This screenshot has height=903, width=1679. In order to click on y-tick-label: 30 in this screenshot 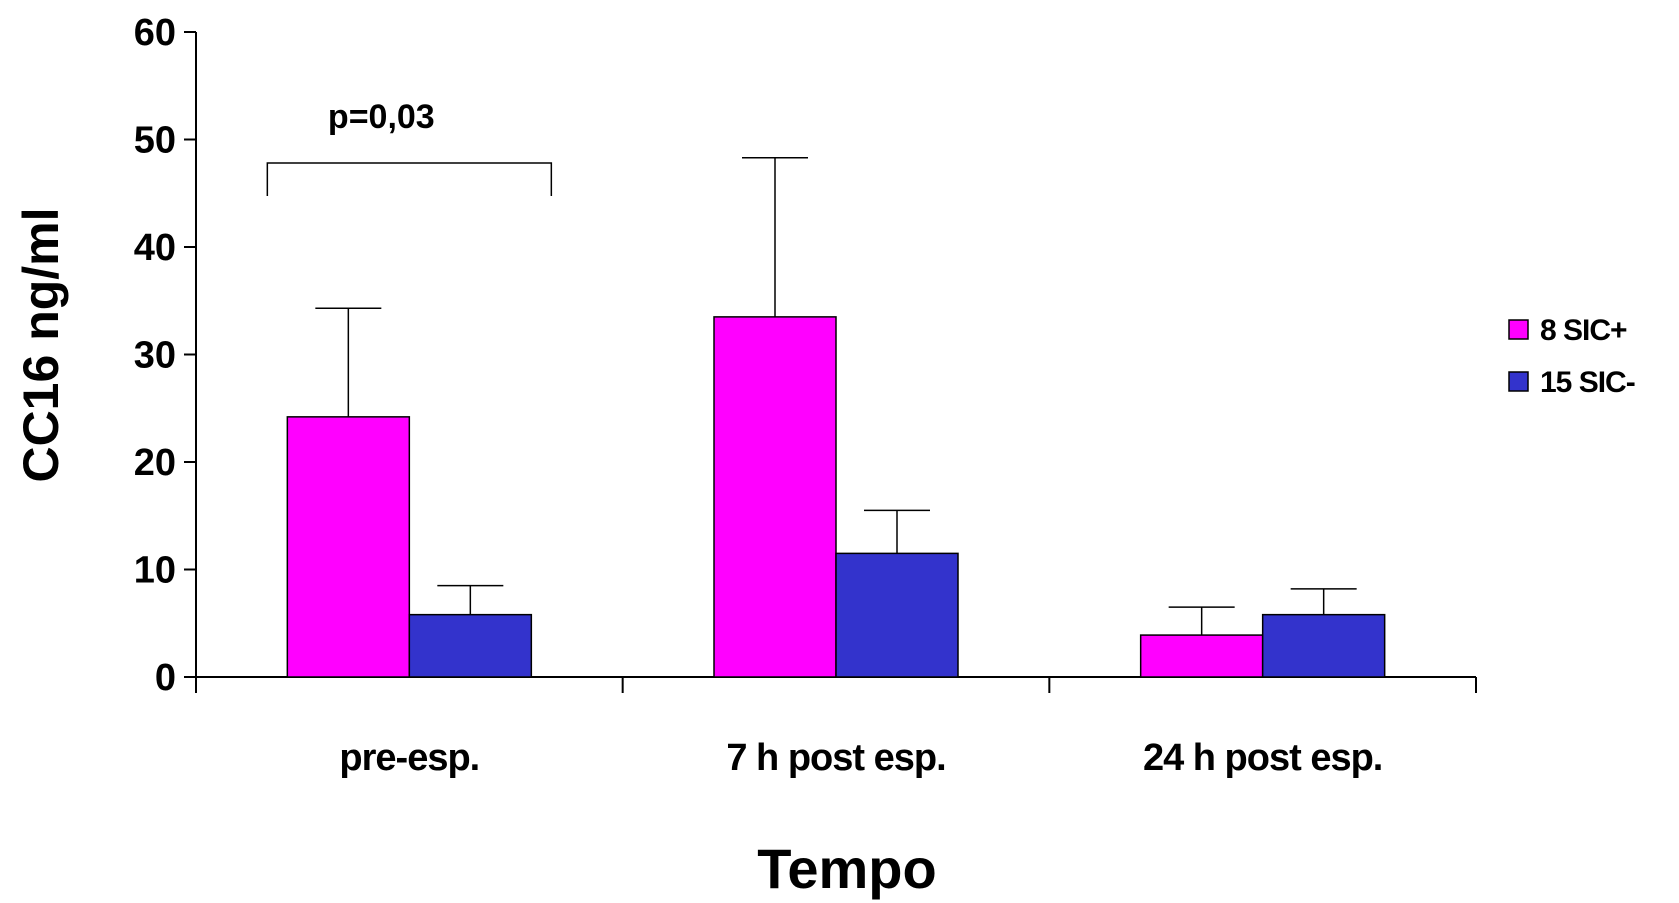, I will do `click(155, 356)`.